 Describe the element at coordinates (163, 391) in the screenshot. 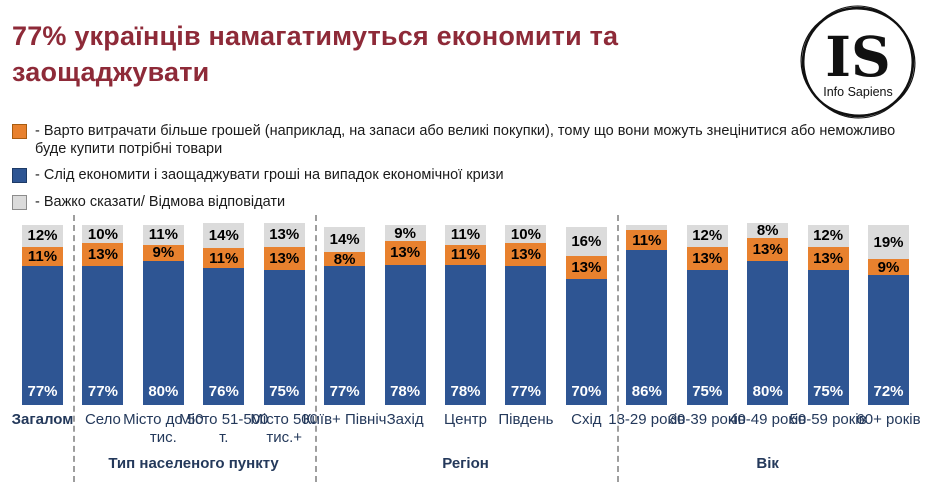

I see `value-label-blue: 80%` at that location.